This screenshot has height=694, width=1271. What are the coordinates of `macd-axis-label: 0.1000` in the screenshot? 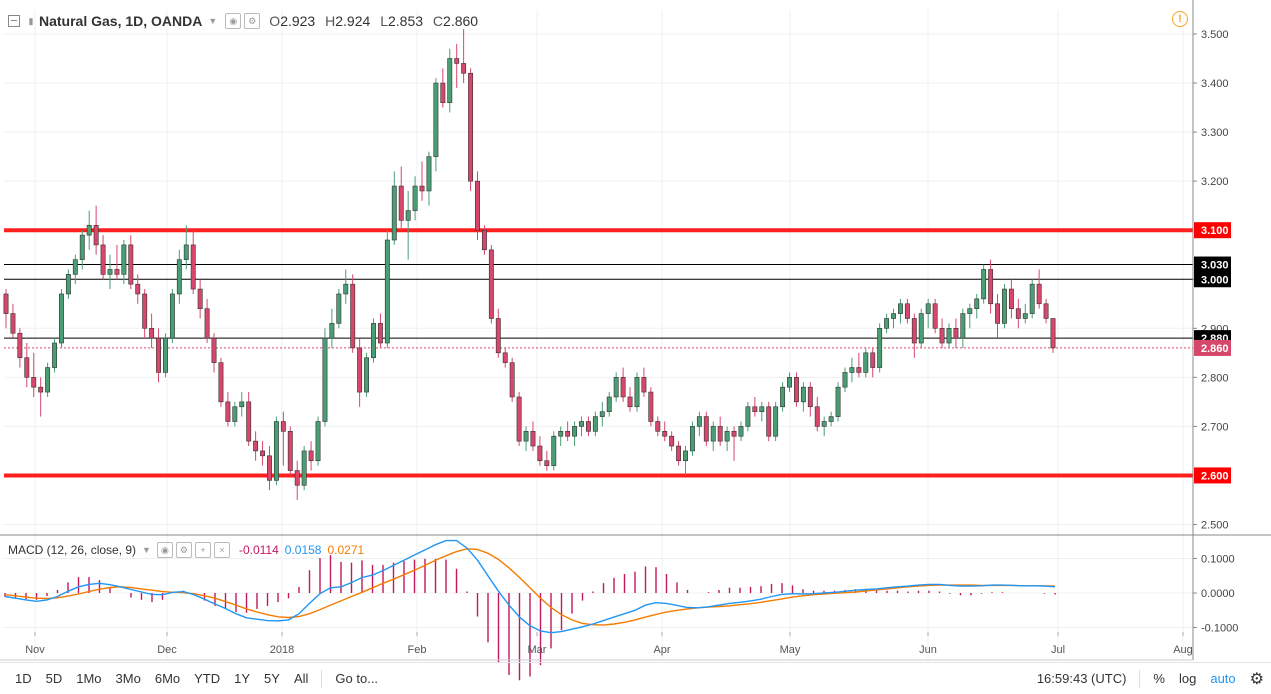 It's located at (1218, 560).